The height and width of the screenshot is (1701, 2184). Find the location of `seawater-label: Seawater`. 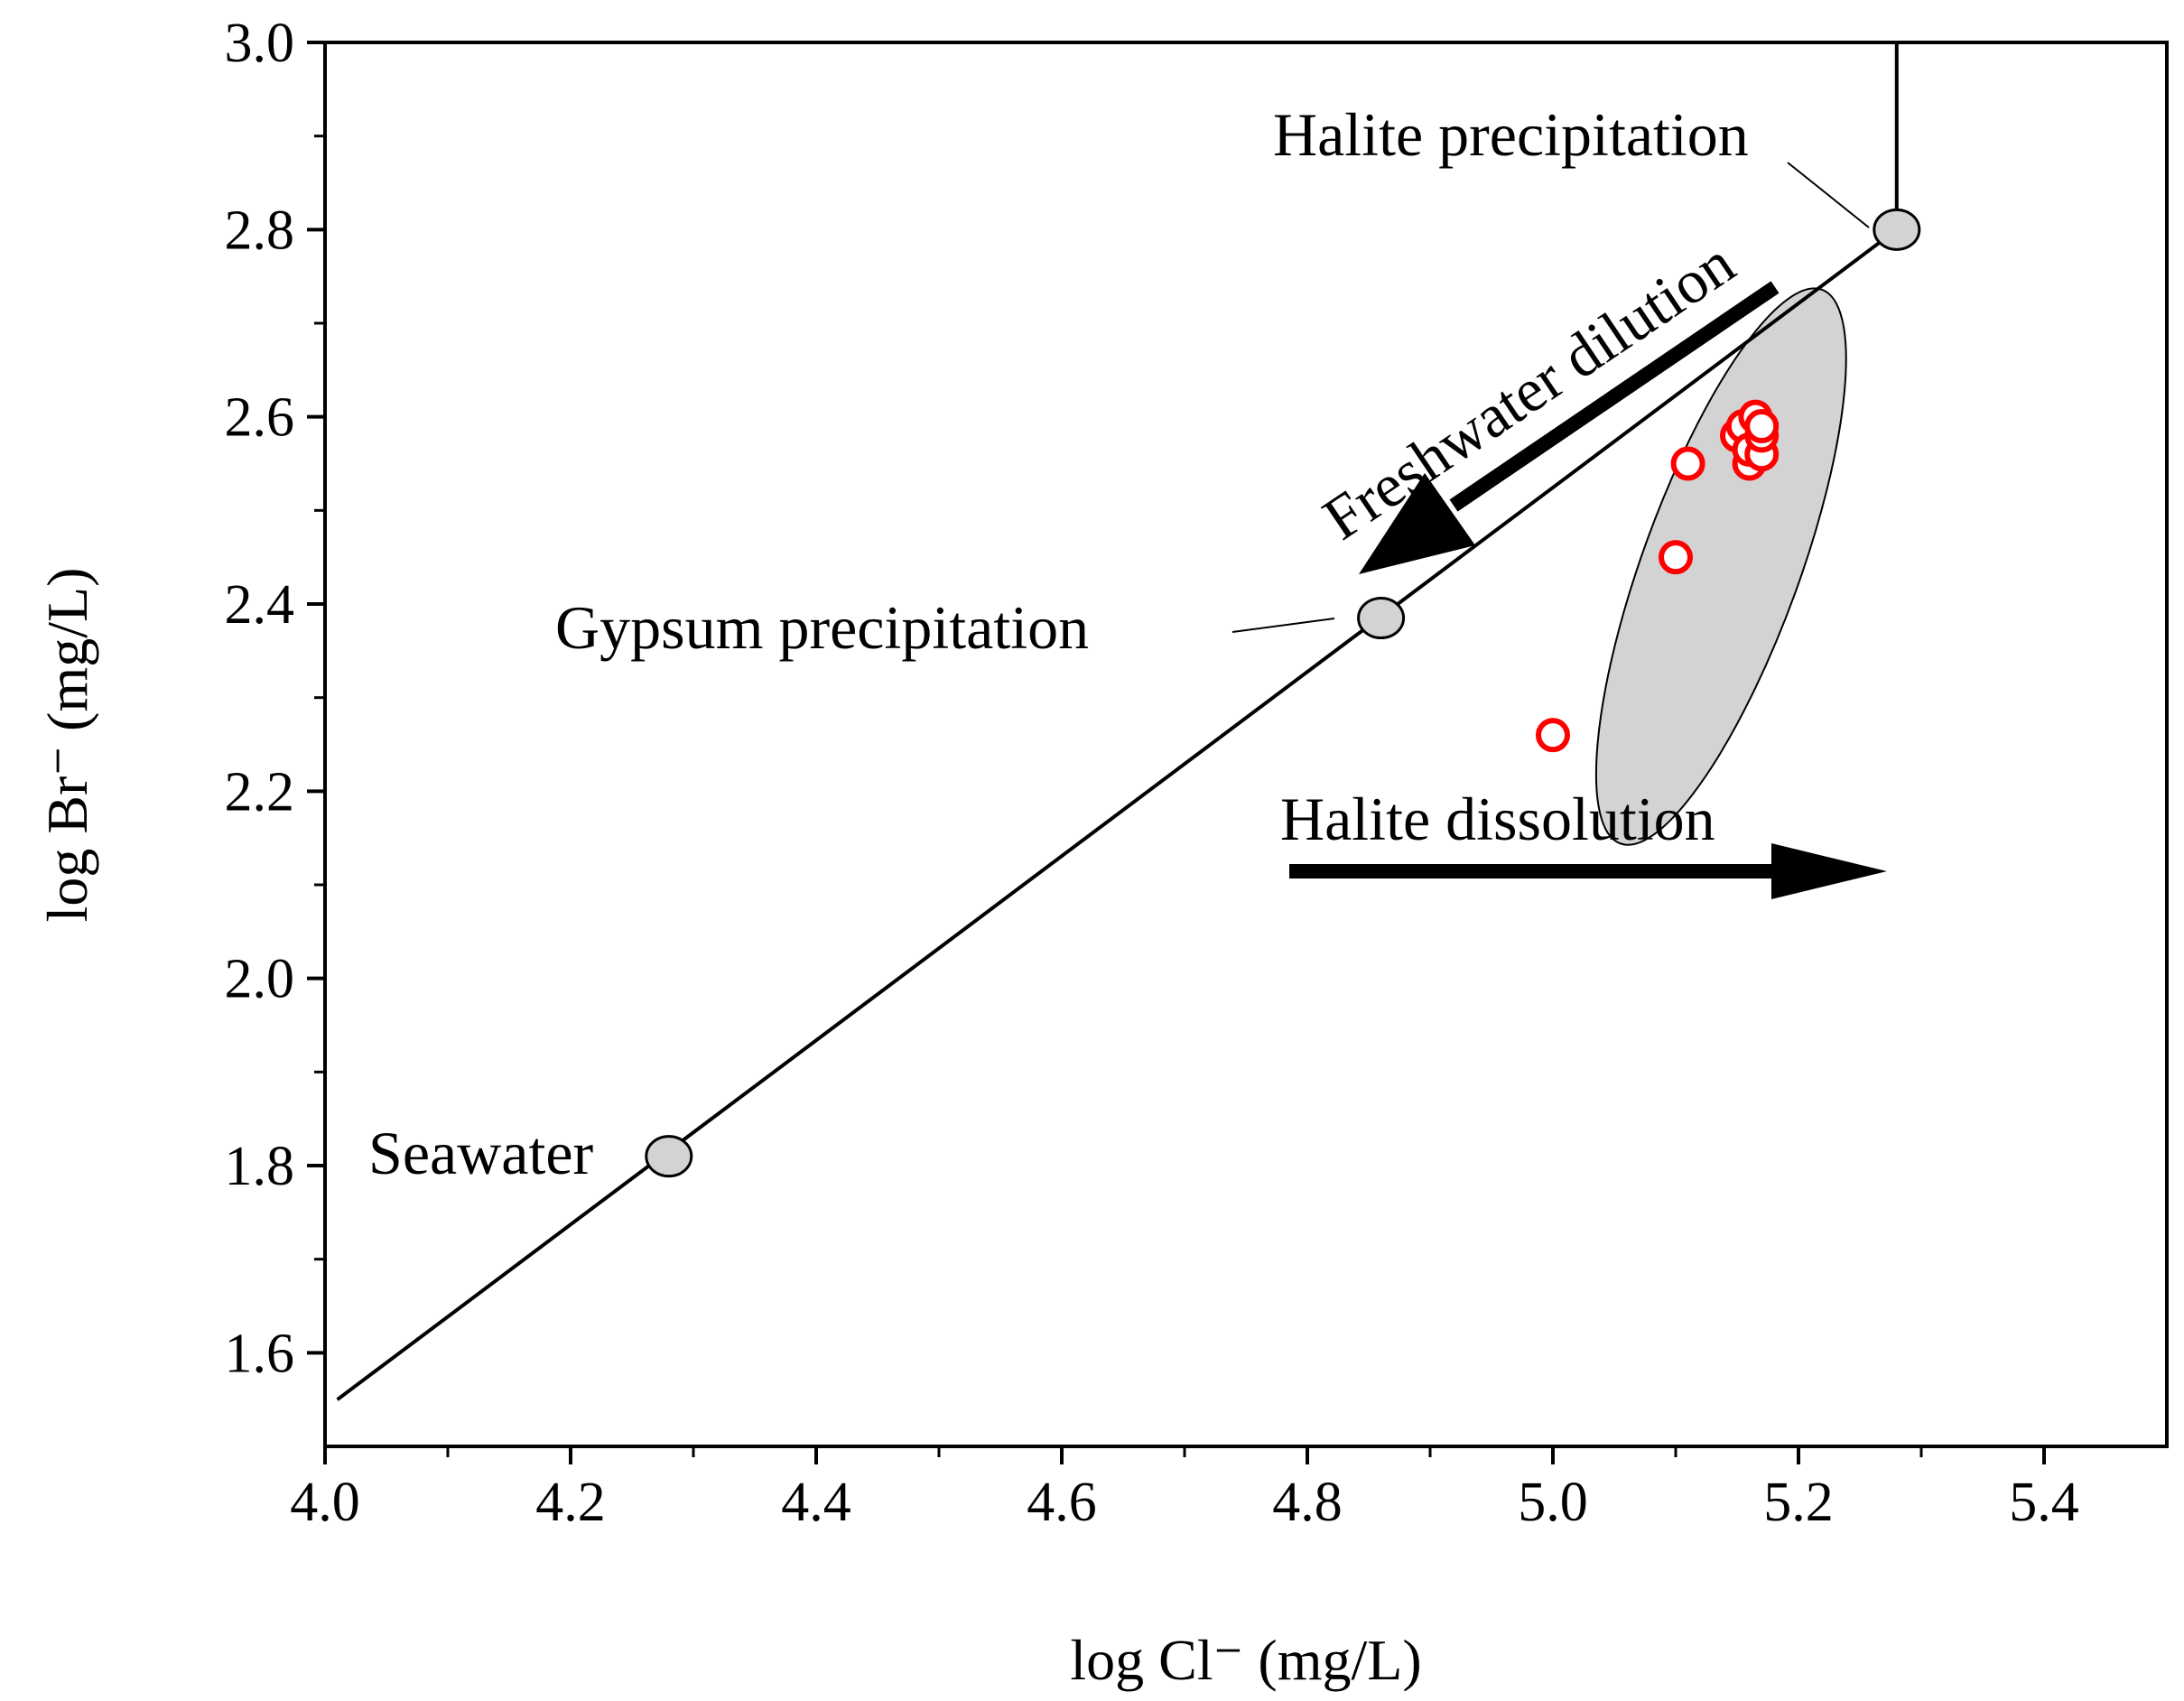

seawater-label: Seawater is located at coordinates (481, 1153).